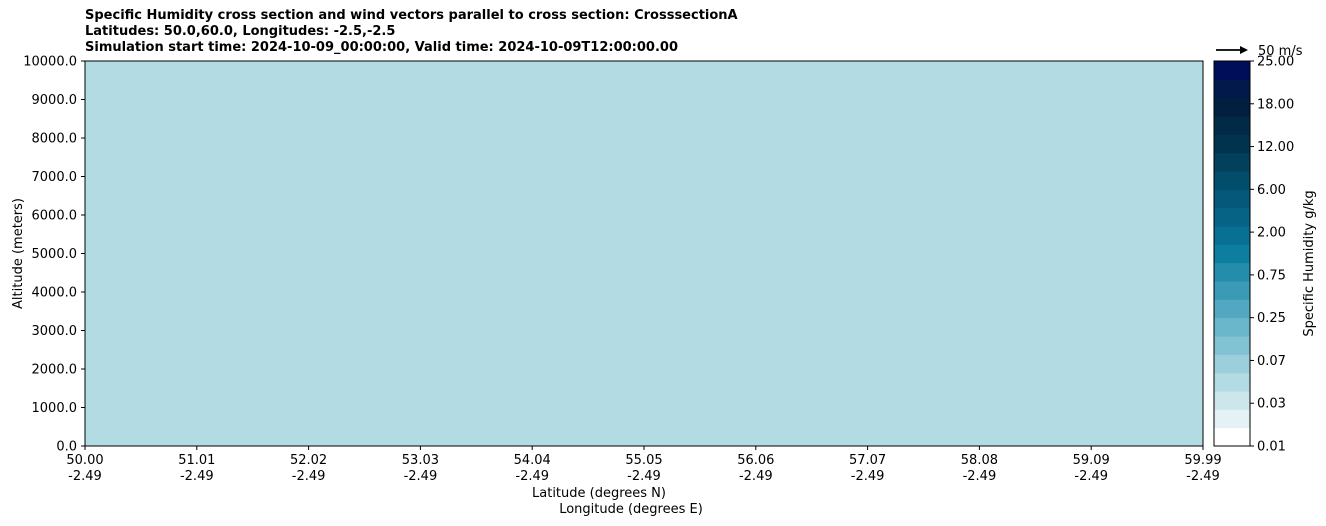  I want to click on colorbar-tick-label: 0.01, so click(1271, 447).